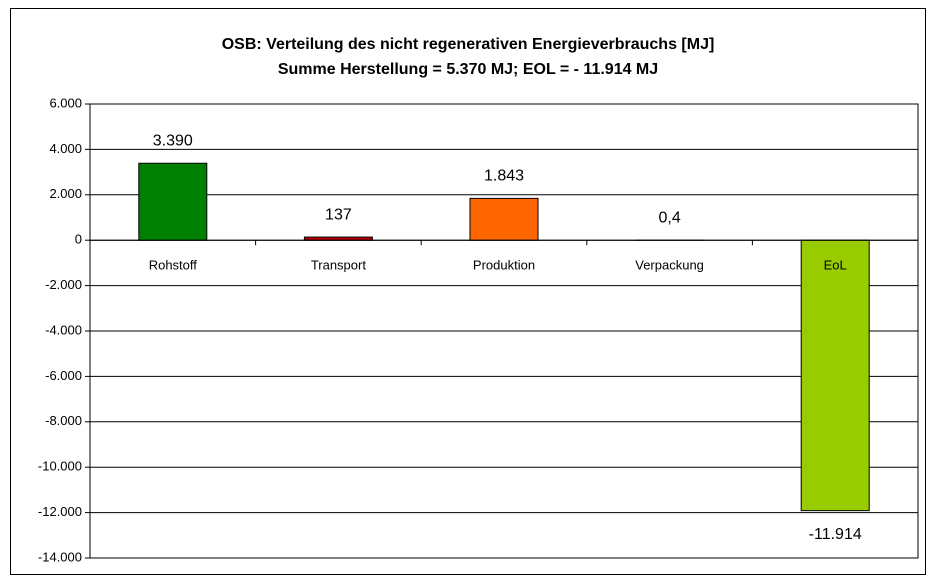 This screenshot has height=588, width=936. What do you see at coordinates (504, 176) in the screenshot?
I see `data-label: 1.843` at bounding box center [504, 176].